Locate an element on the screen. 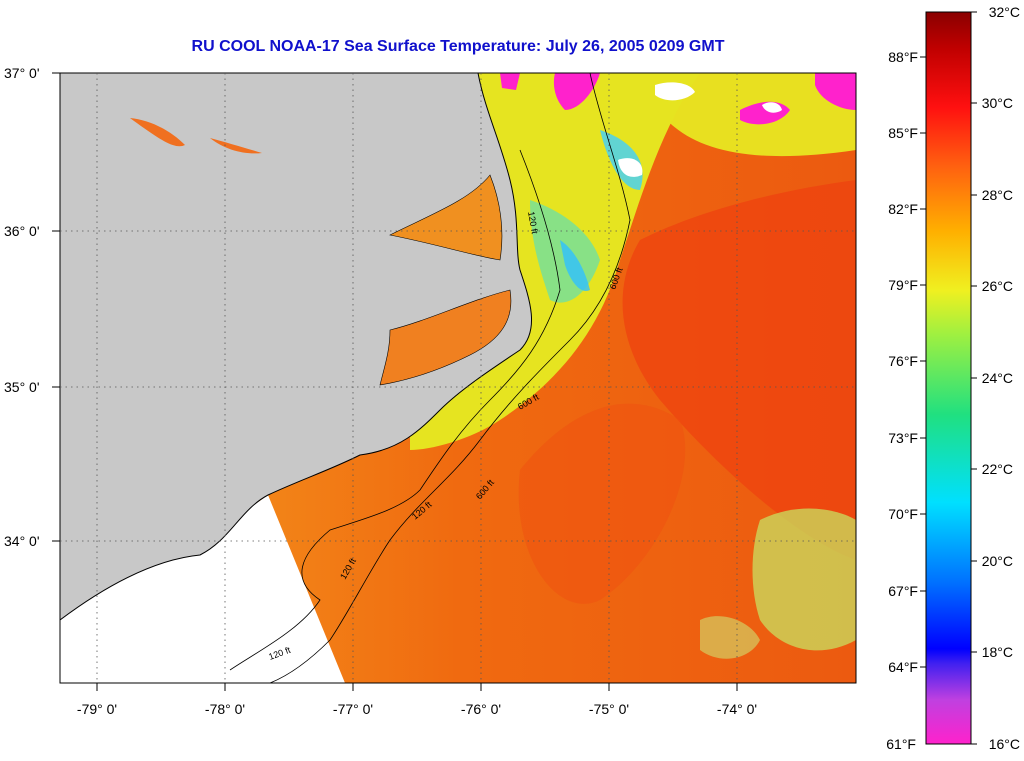  lon-label-78: -78° 0' is located at coordinates (225, 709).